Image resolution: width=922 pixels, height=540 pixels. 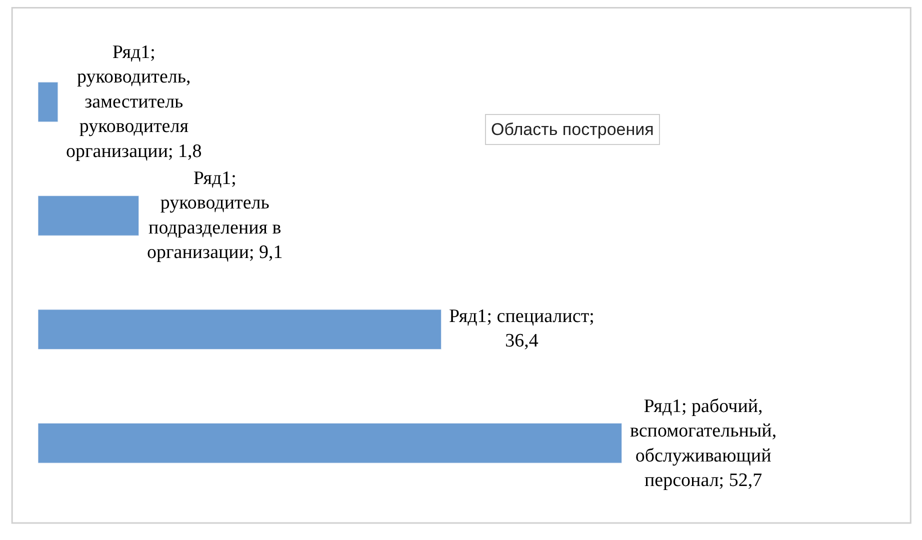 What do you see at coordinates (572, 129) in the screenshot?
I see `annotation: Область построения` at bounding box center [572, 129].